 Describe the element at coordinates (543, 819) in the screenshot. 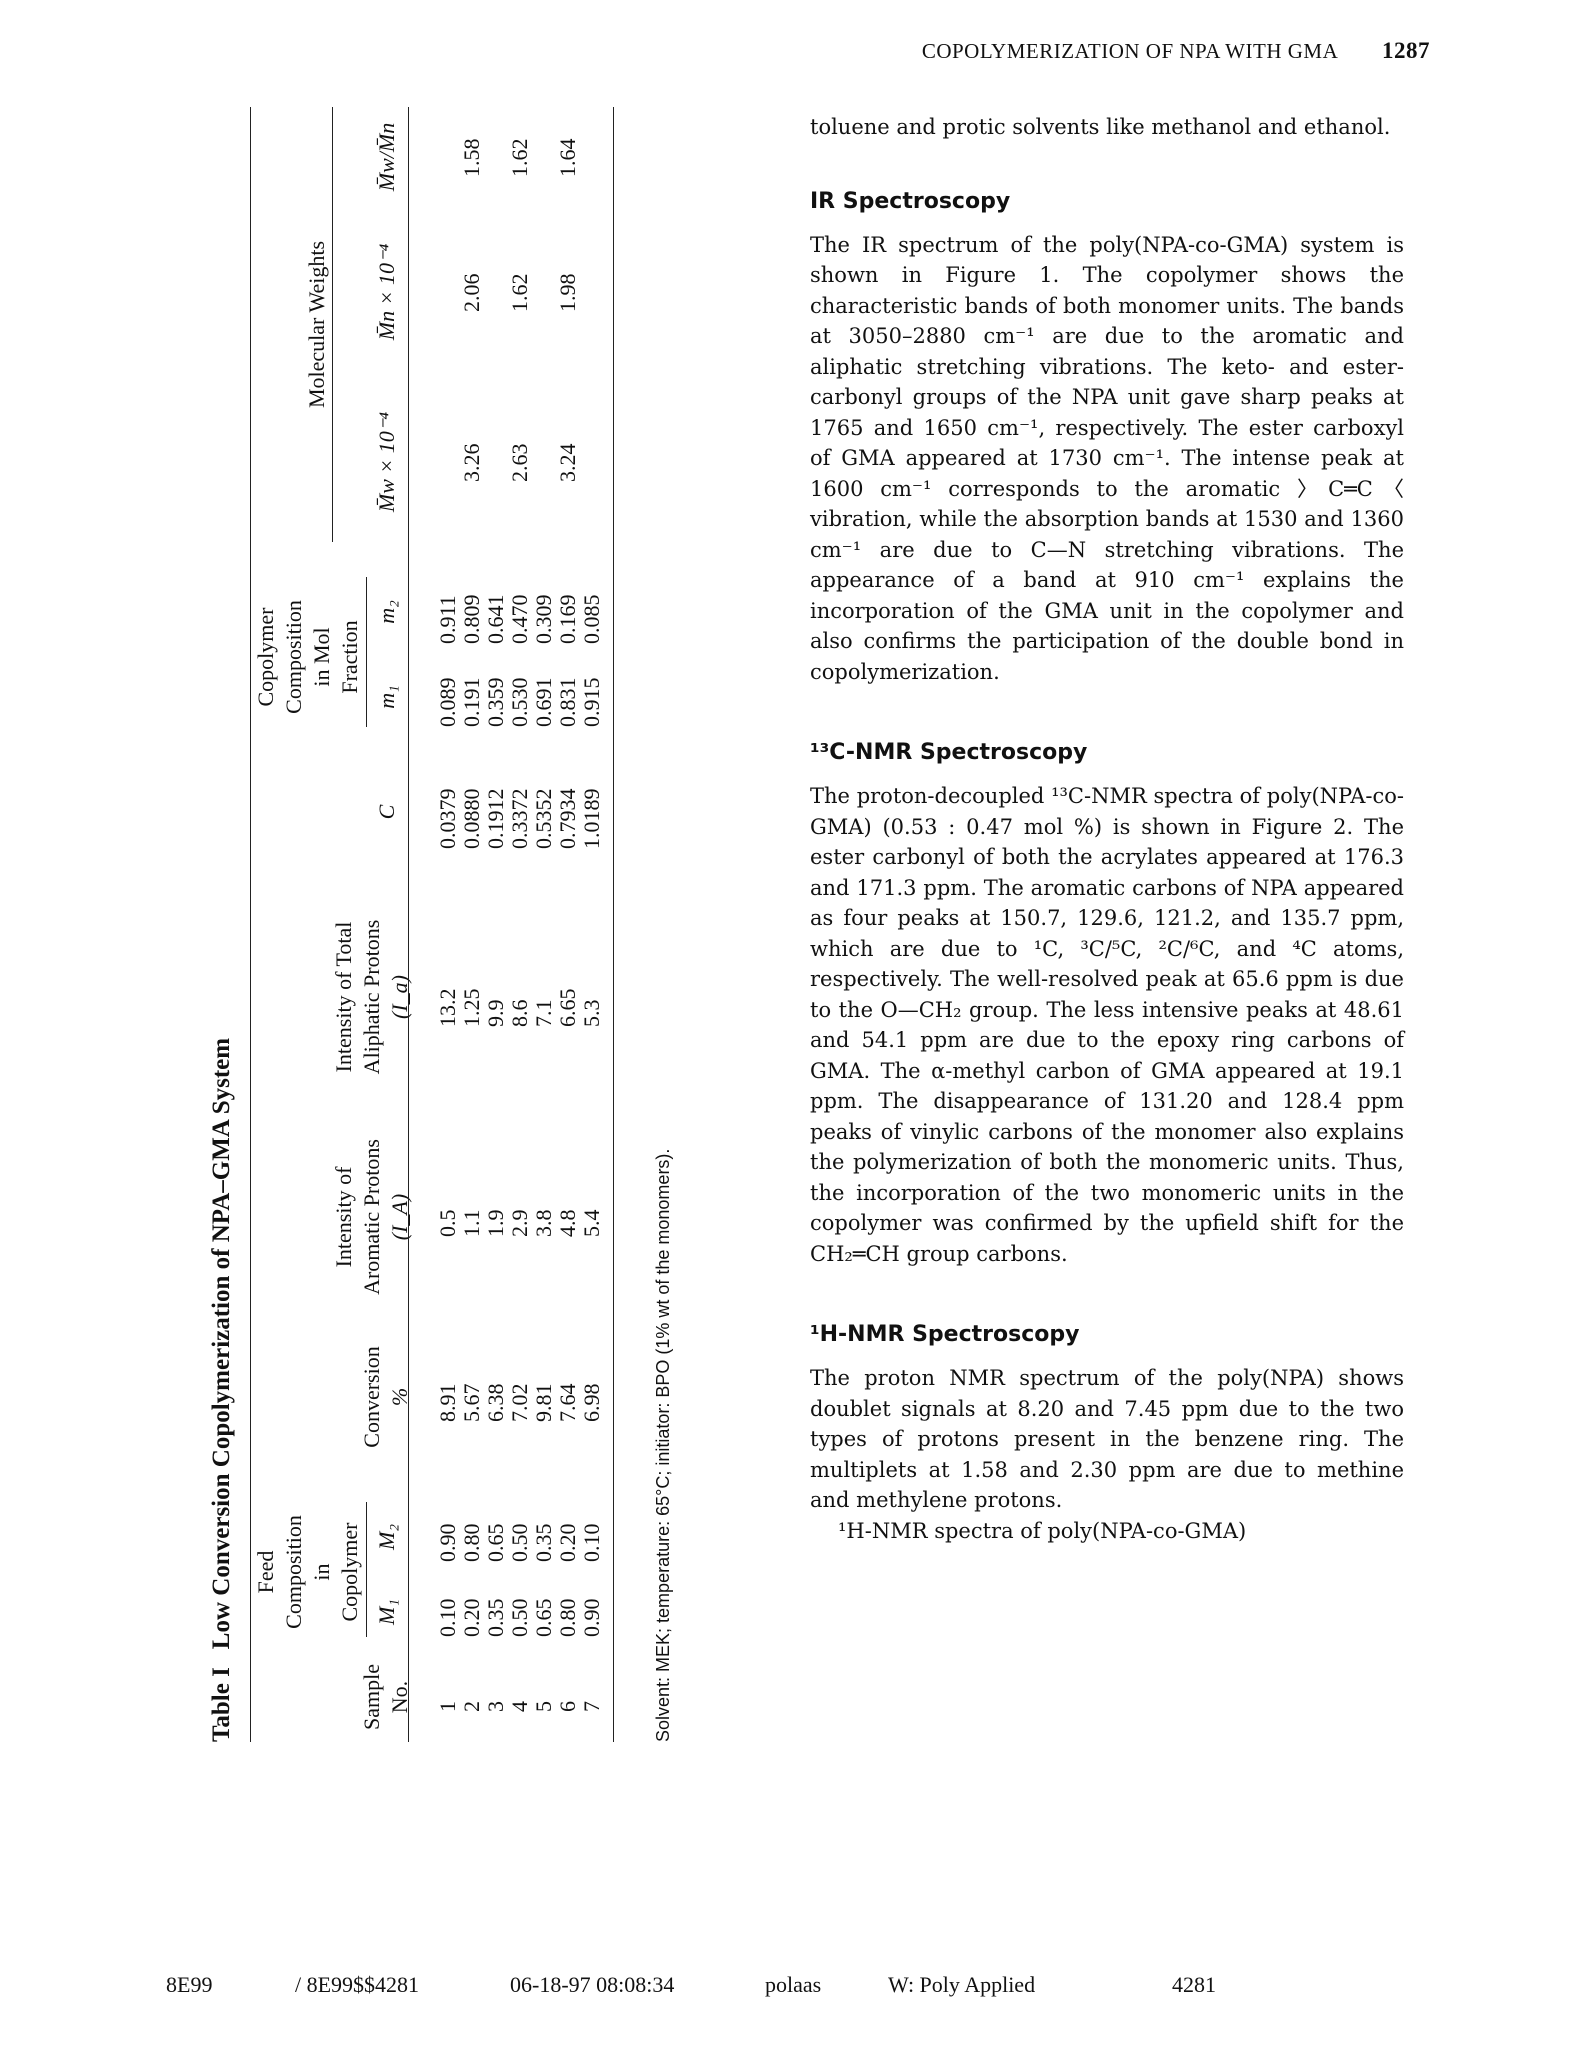

I see `table-cell-C-5: 0.5352` at that location.